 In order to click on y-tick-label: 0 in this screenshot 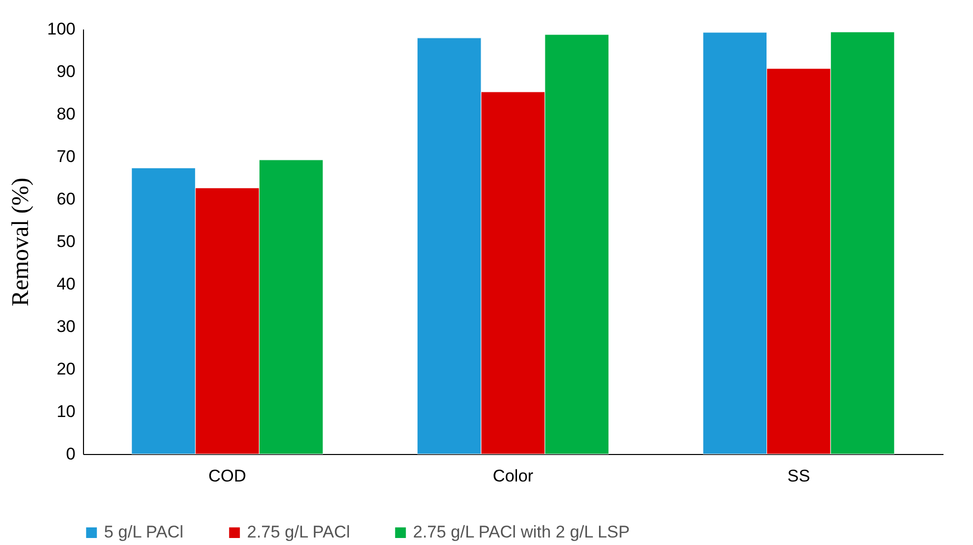, I will do `click(71, 454)`.